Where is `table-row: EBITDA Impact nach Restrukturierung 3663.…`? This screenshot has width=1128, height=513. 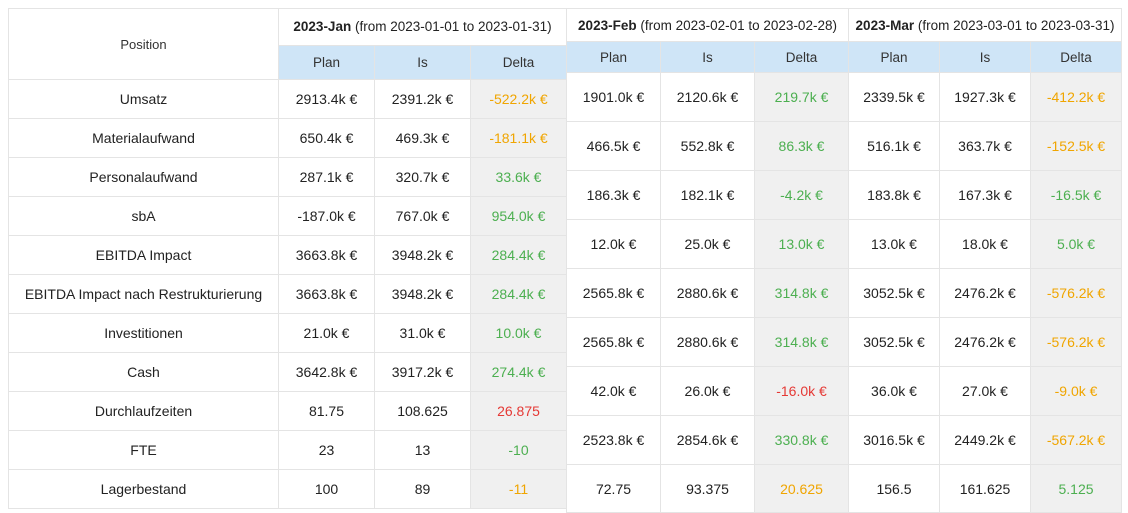 table-row: EBITDA Impact nach Restrukturierung 3663.… is located at coordinates (288, 294).